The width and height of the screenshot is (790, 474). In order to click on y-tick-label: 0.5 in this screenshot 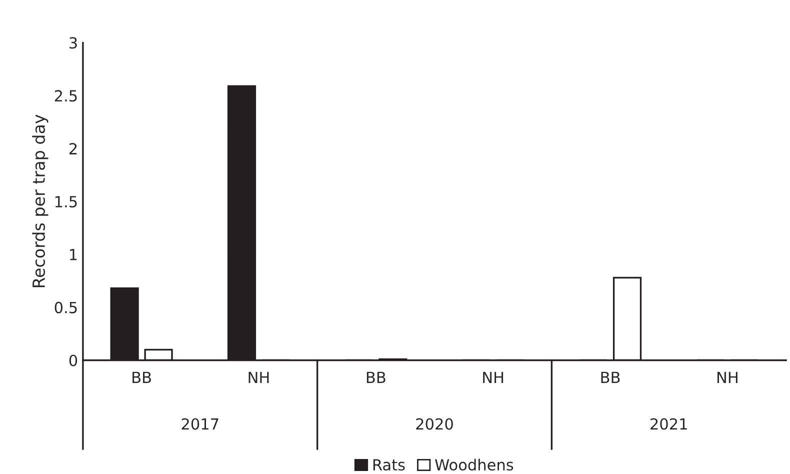, I will do `click(65, 308)`.